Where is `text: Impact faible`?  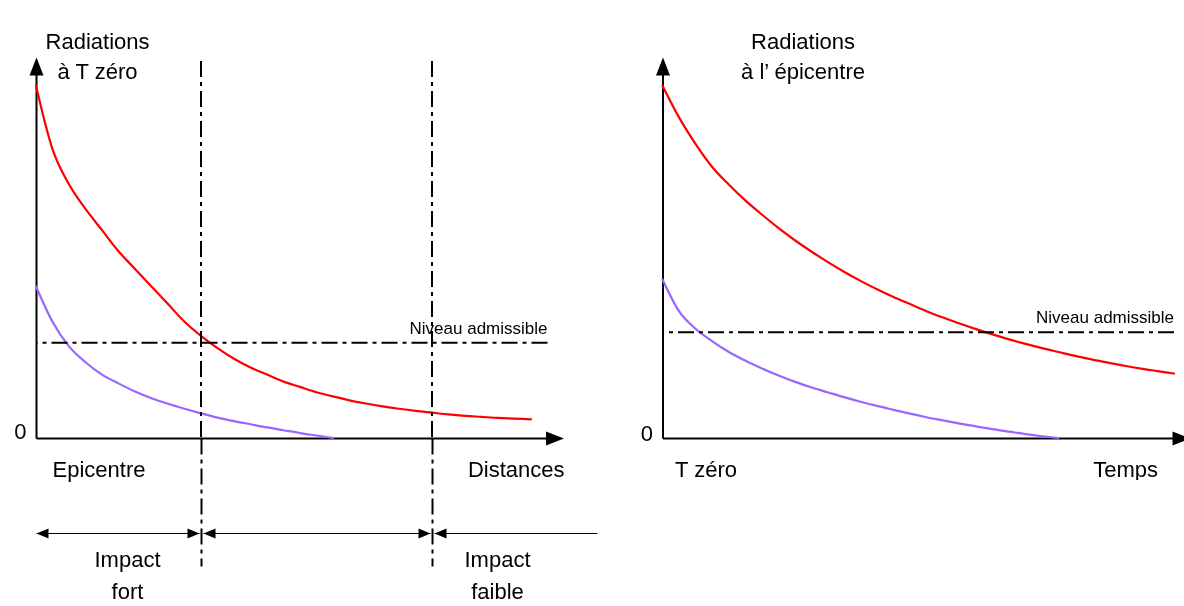
text: Impact faible is located at coordinates (497, 575).